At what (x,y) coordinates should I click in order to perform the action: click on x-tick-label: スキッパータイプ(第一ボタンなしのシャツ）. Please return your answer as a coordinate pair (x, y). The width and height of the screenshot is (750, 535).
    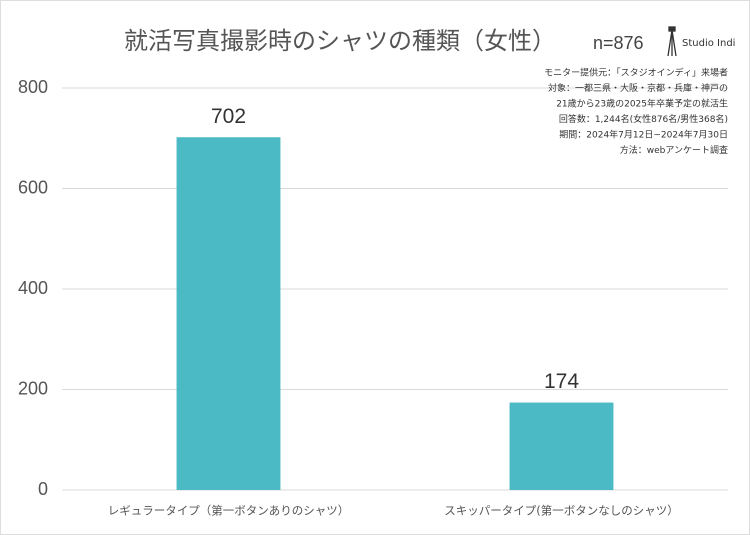
    Looking at the image, I should click on (561, 511).